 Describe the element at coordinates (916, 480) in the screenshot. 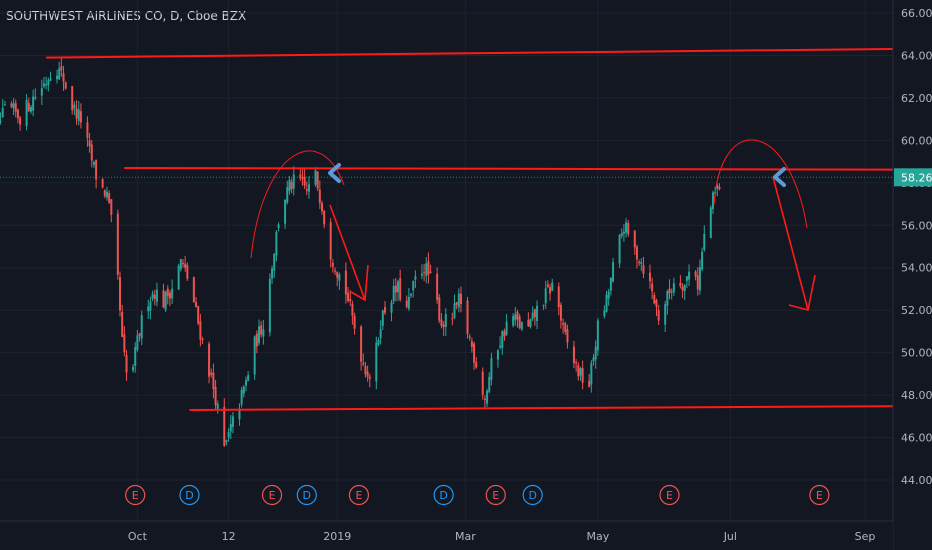

I see `y-tick-label: 44.00` at that location.